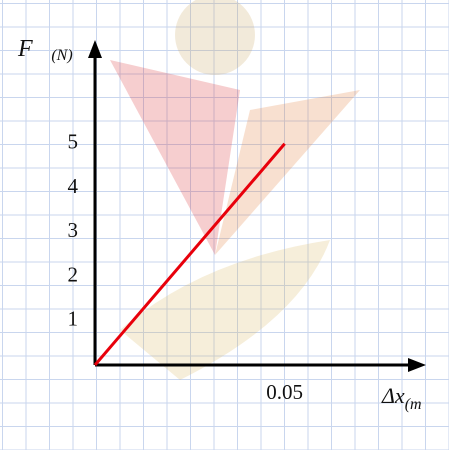 Image resolution: width=449 pixels, height=450 pixels. What do you see at coordinates (393, 395) in the screenshot?
I see `x-label-symbol: Δx` at bounding box center [393, 395].